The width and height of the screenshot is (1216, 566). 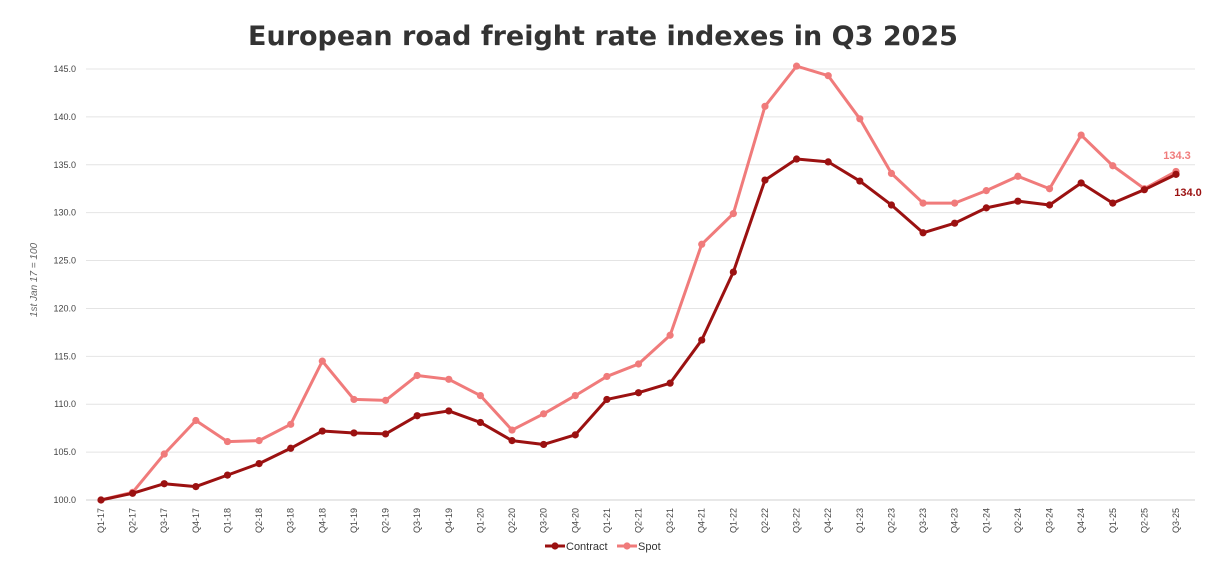 I want to click on x-tick-label: Q1-24, so click(x=986, y=520).